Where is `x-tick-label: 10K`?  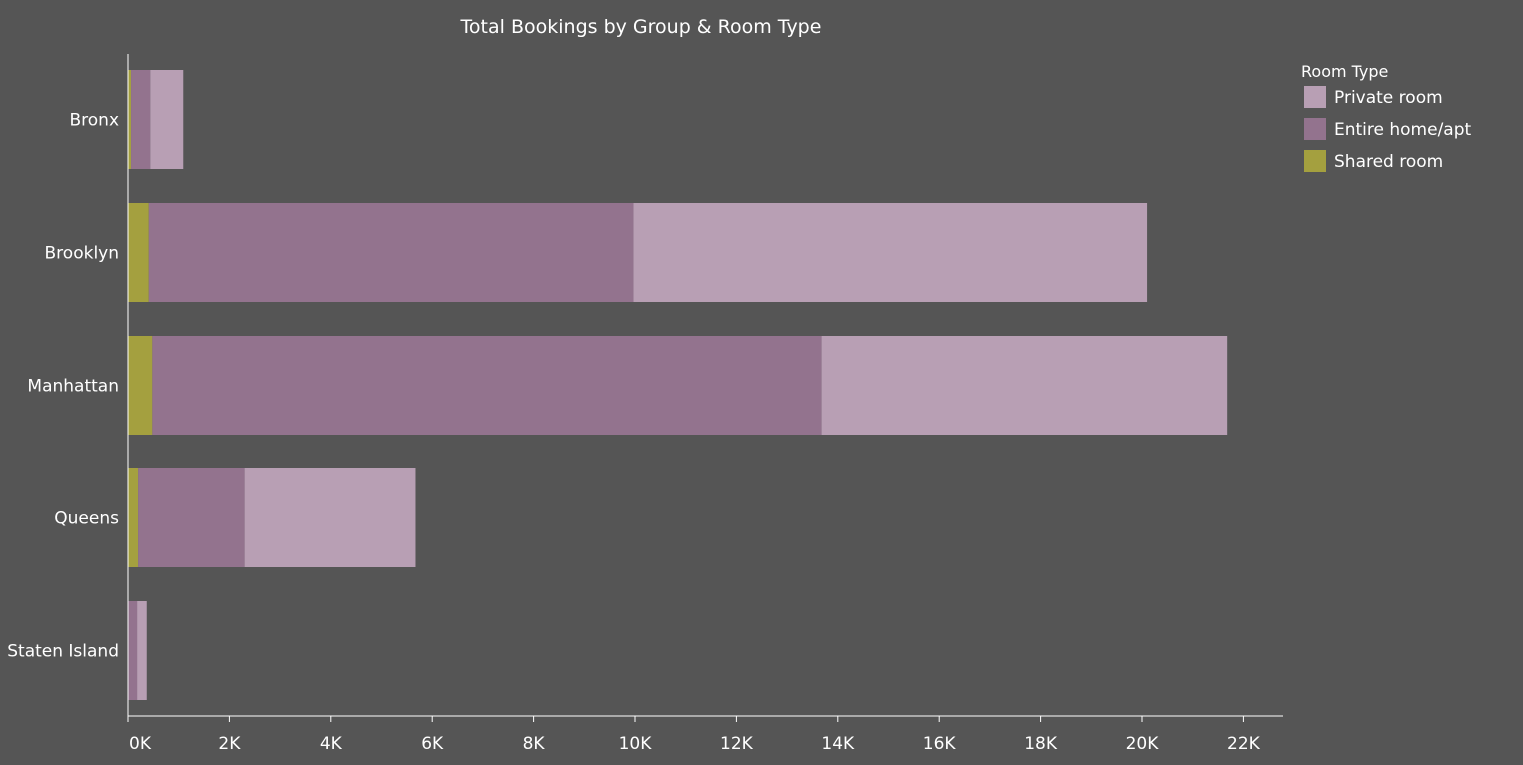
x-tick-label: 10K is located at coordinates (636, 744).